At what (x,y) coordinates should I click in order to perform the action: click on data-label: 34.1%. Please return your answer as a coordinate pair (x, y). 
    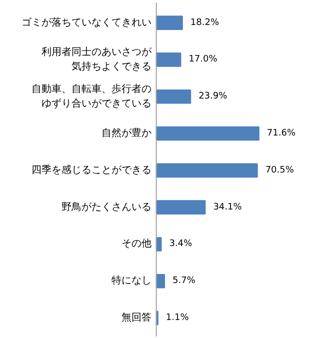
    Looking at the image, I should click on (227, 207).